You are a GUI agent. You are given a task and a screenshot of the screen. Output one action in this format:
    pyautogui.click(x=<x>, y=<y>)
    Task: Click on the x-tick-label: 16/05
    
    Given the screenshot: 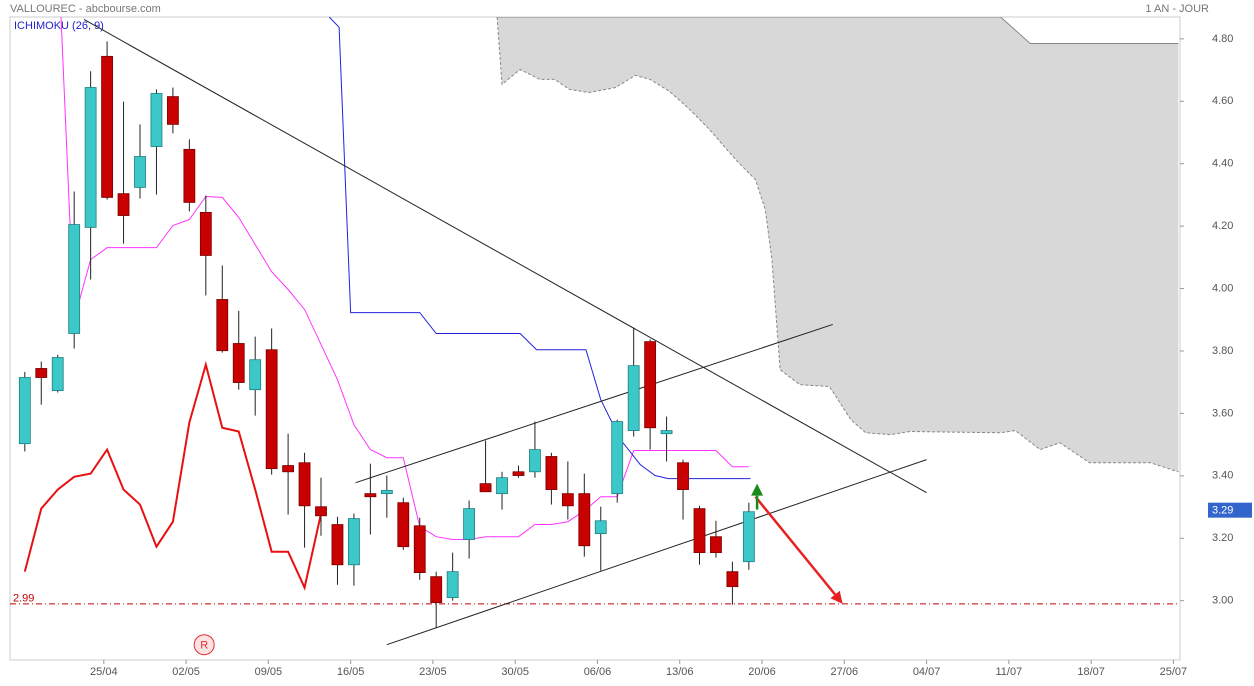 What is the action you would take?
    pyautogui.click(x=351, y=672)
    